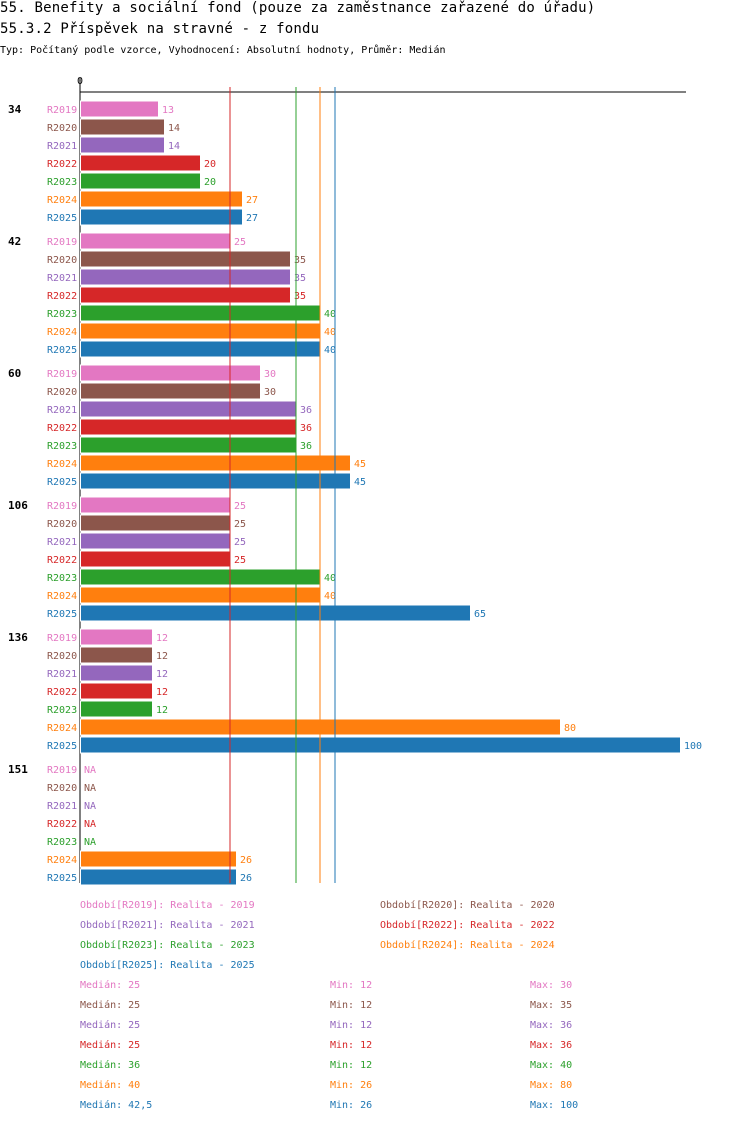 This screenshot has height=1124, width=750. I want to click on group-label: 151, so click(18, 769).